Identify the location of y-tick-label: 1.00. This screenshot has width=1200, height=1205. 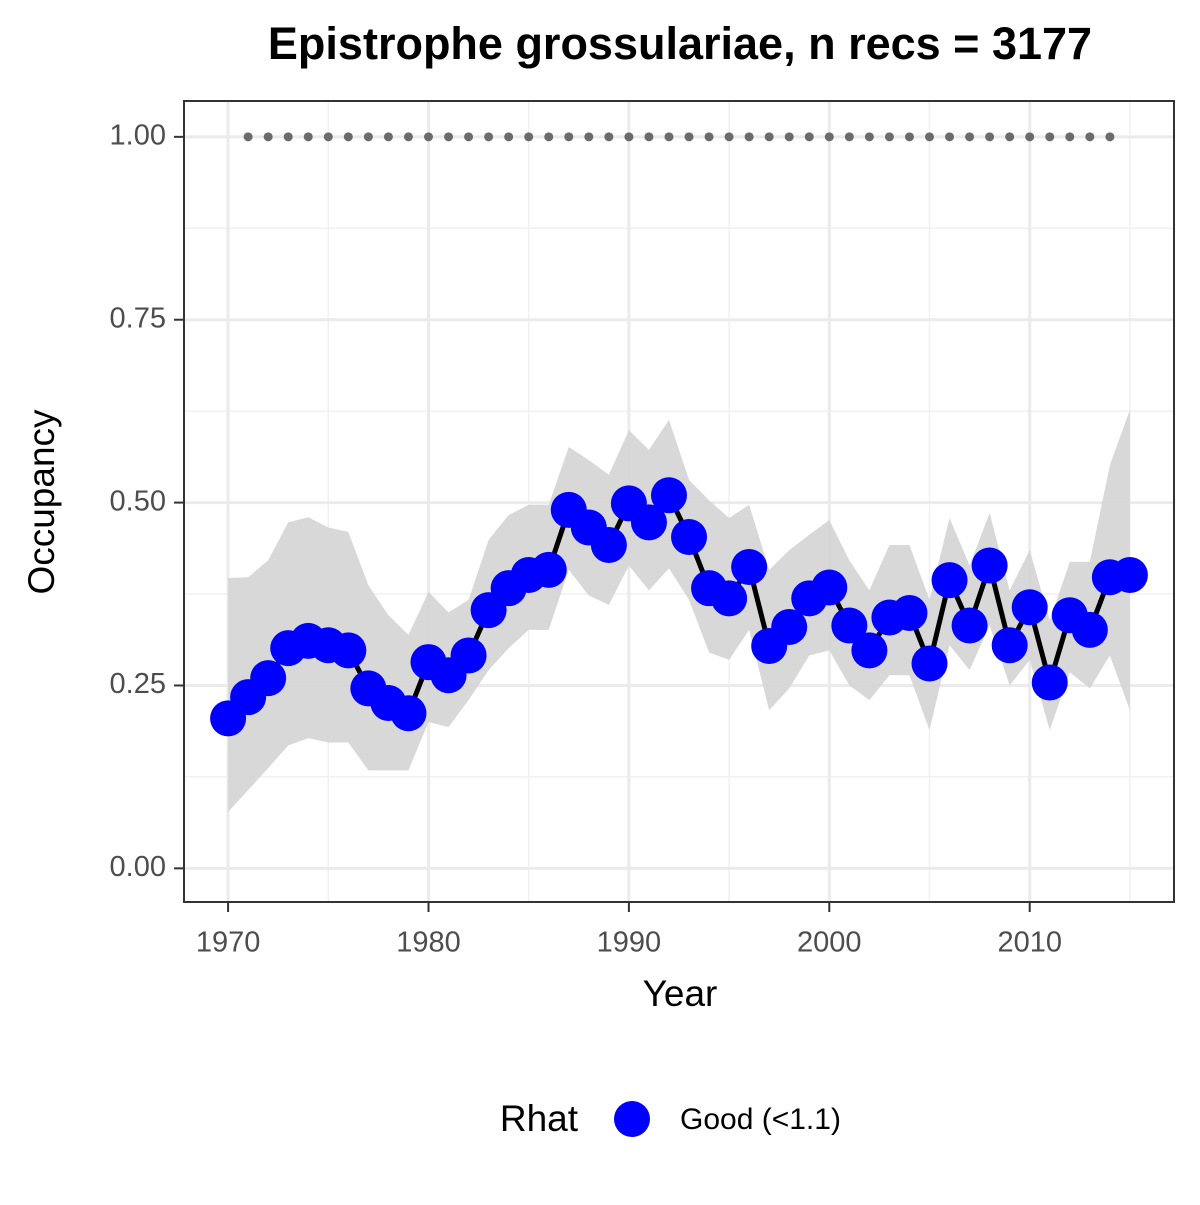
(138, 136).